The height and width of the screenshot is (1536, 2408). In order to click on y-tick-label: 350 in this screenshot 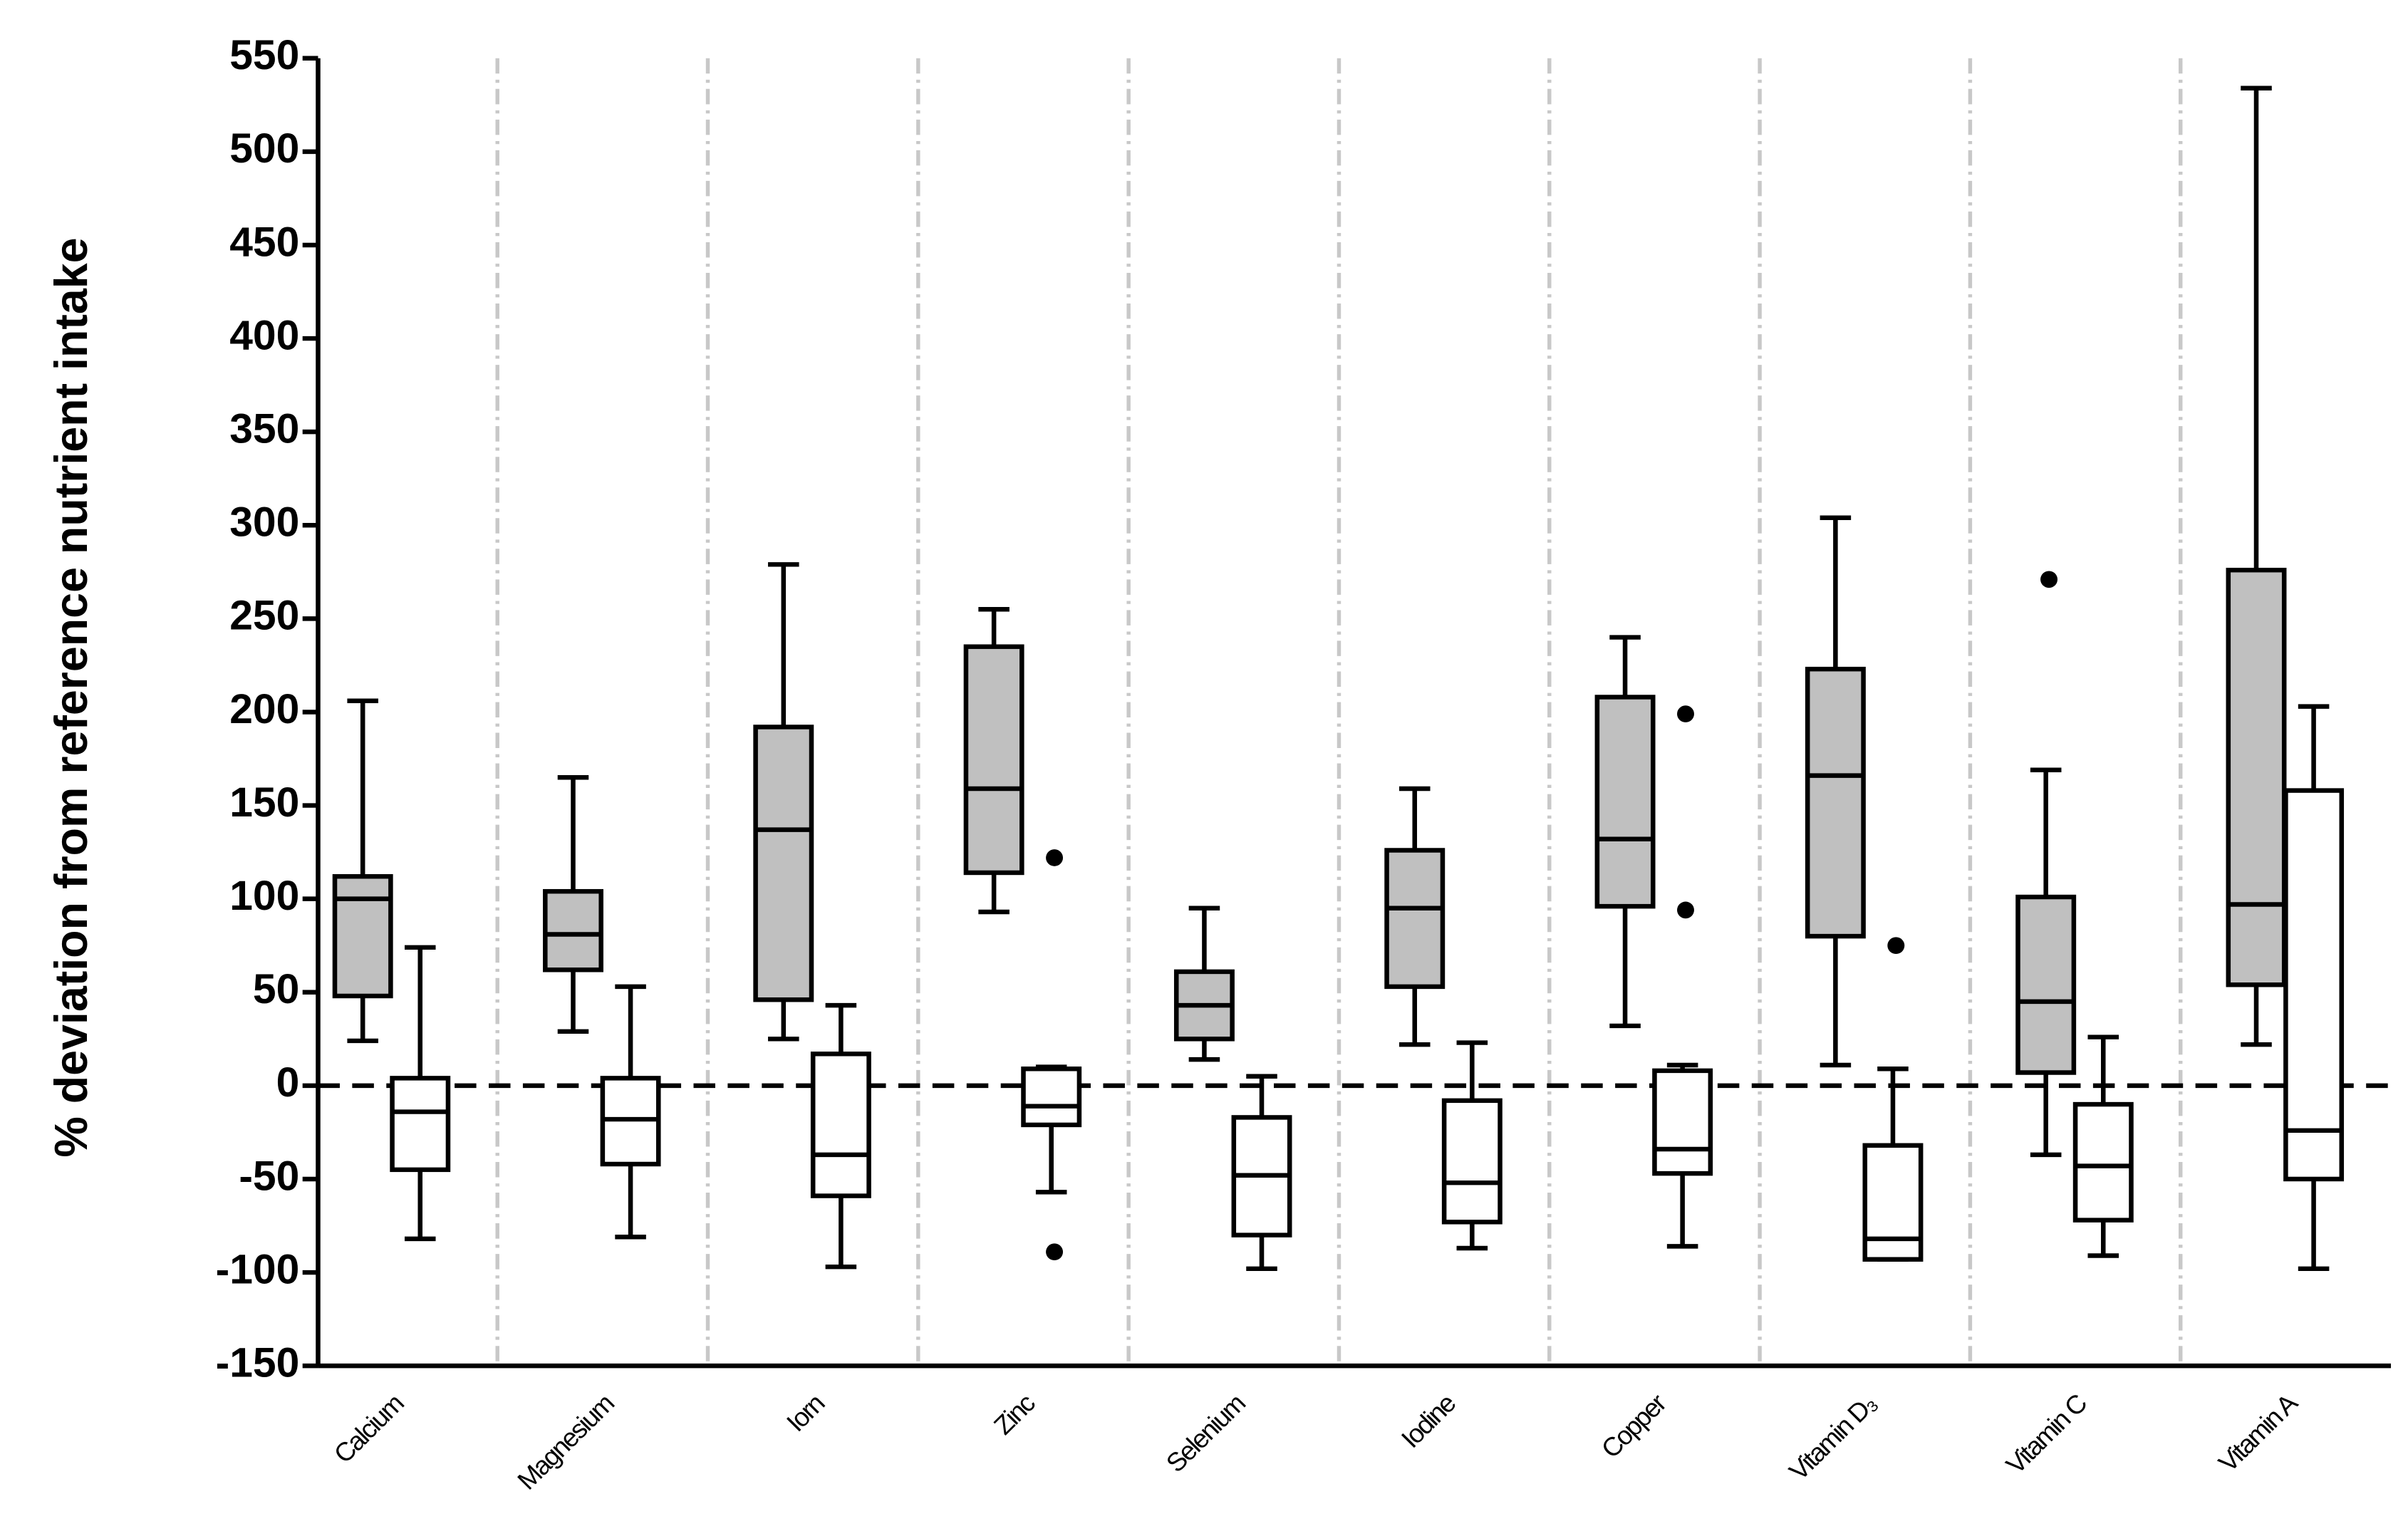, I will do `click(264, 429)`.